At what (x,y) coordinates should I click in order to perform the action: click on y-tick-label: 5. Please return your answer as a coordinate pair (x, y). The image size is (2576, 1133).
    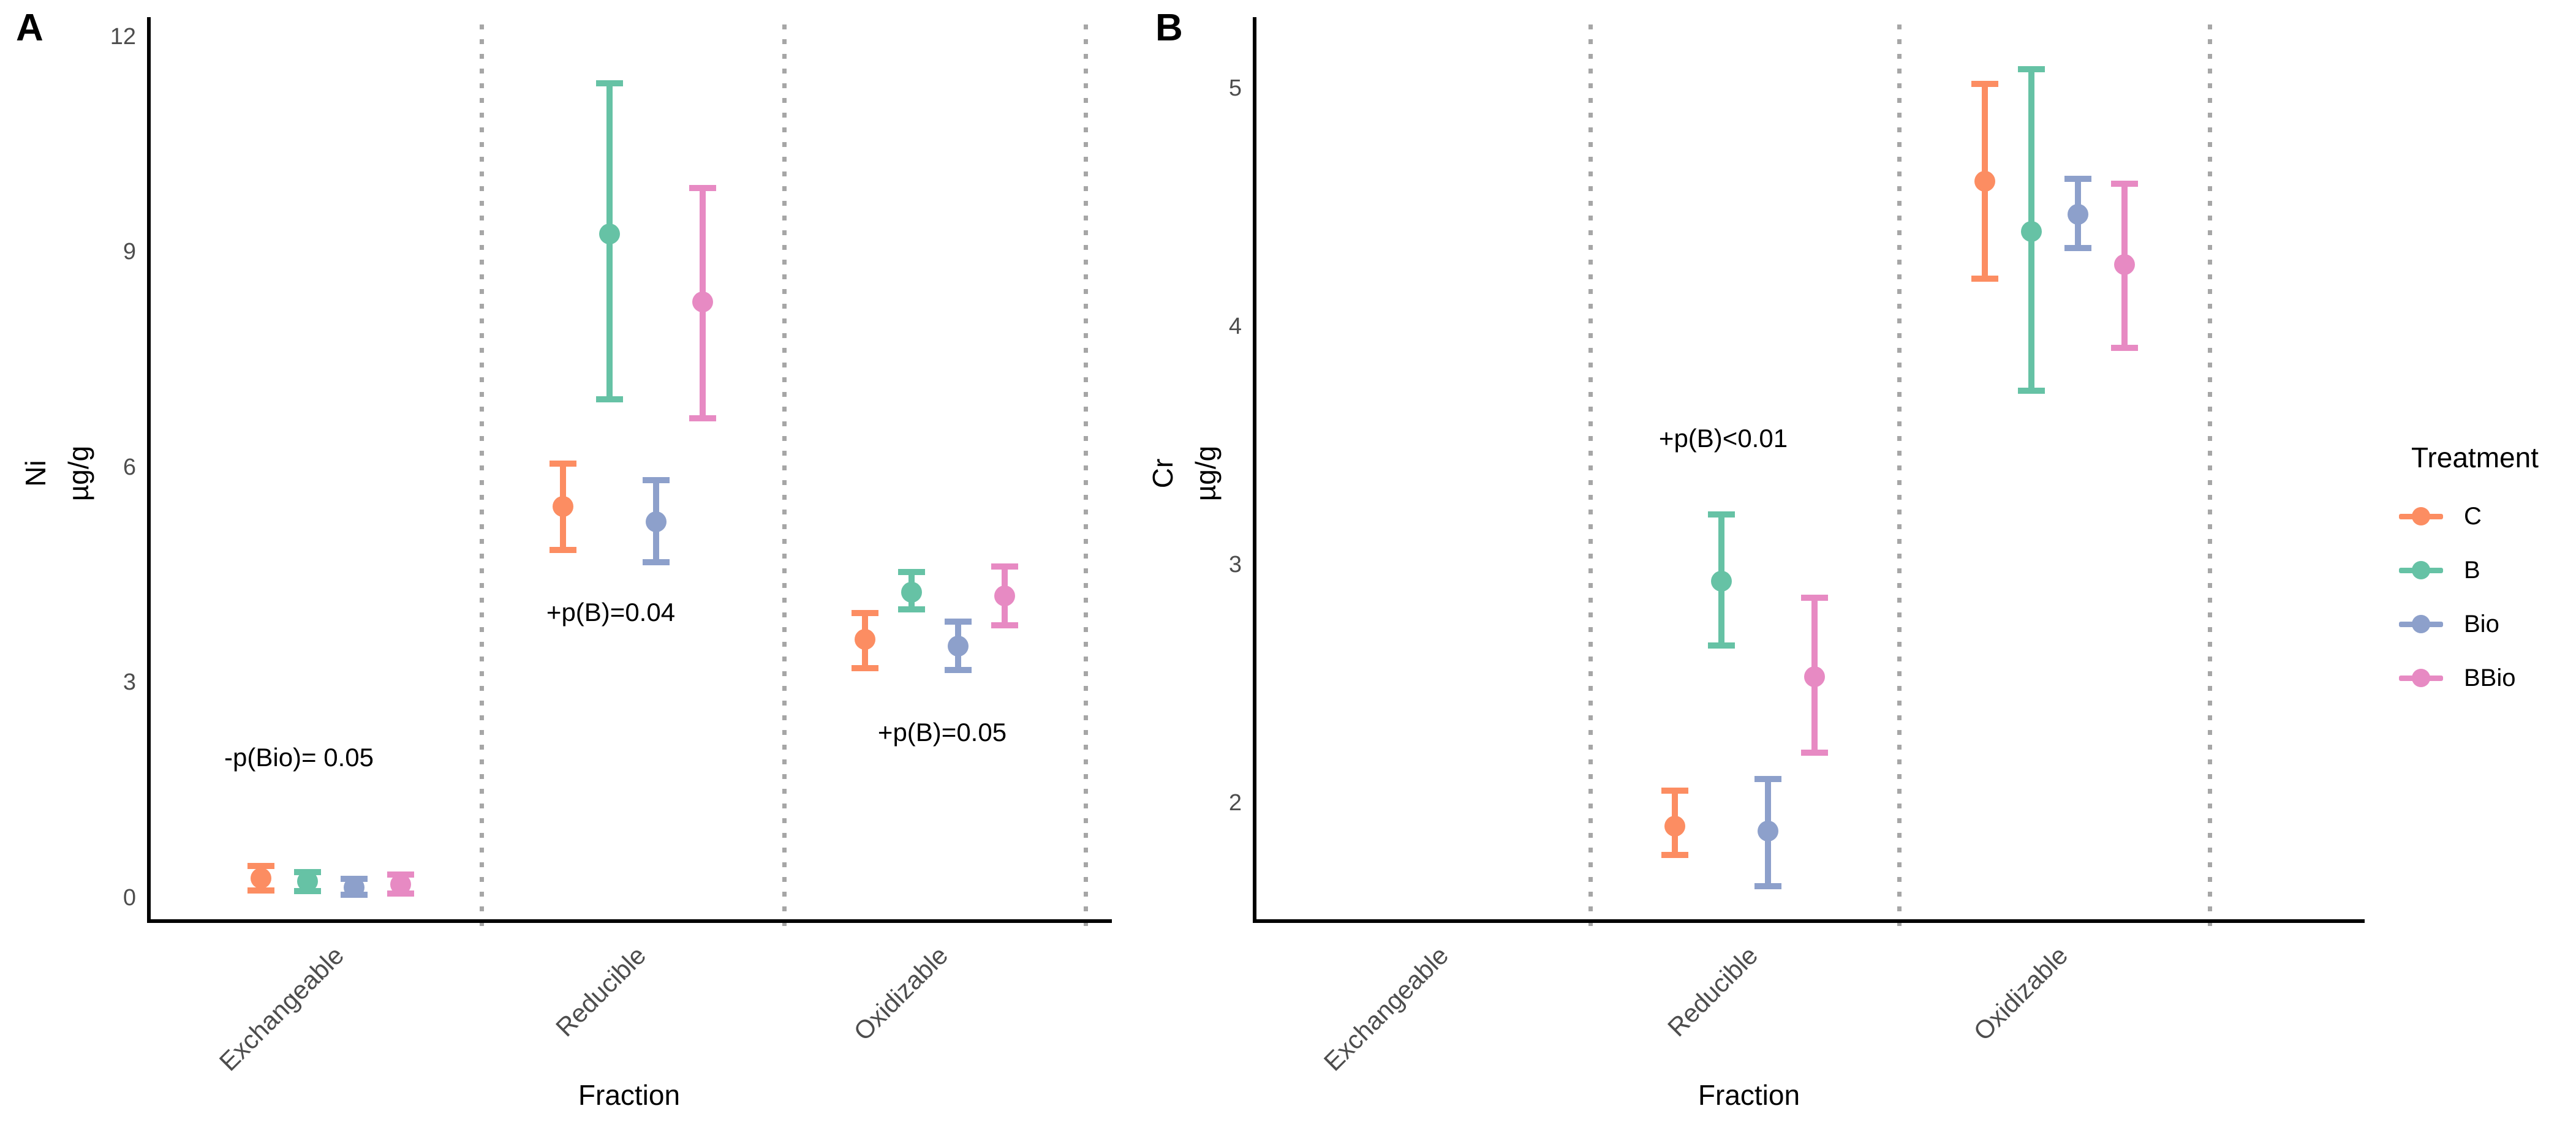
    Looking at the image, I should click on (1235, 88).